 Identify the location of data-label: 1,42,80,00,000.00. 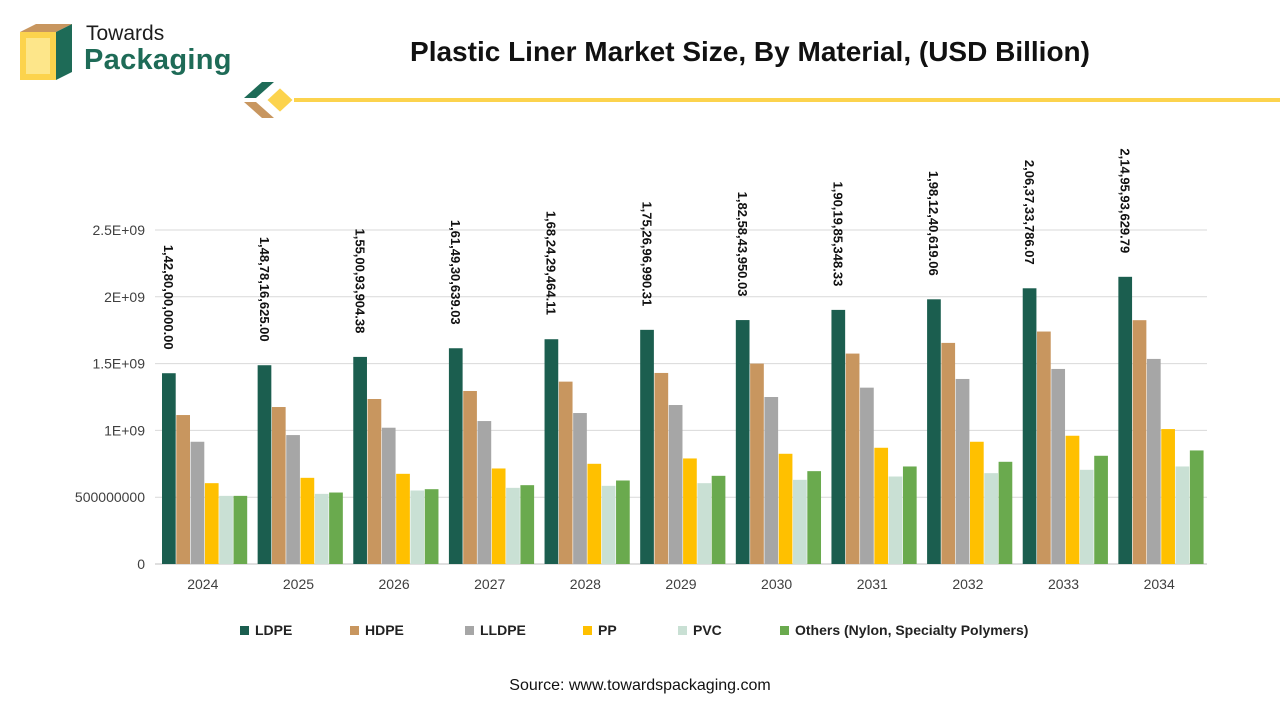
(168, 297).